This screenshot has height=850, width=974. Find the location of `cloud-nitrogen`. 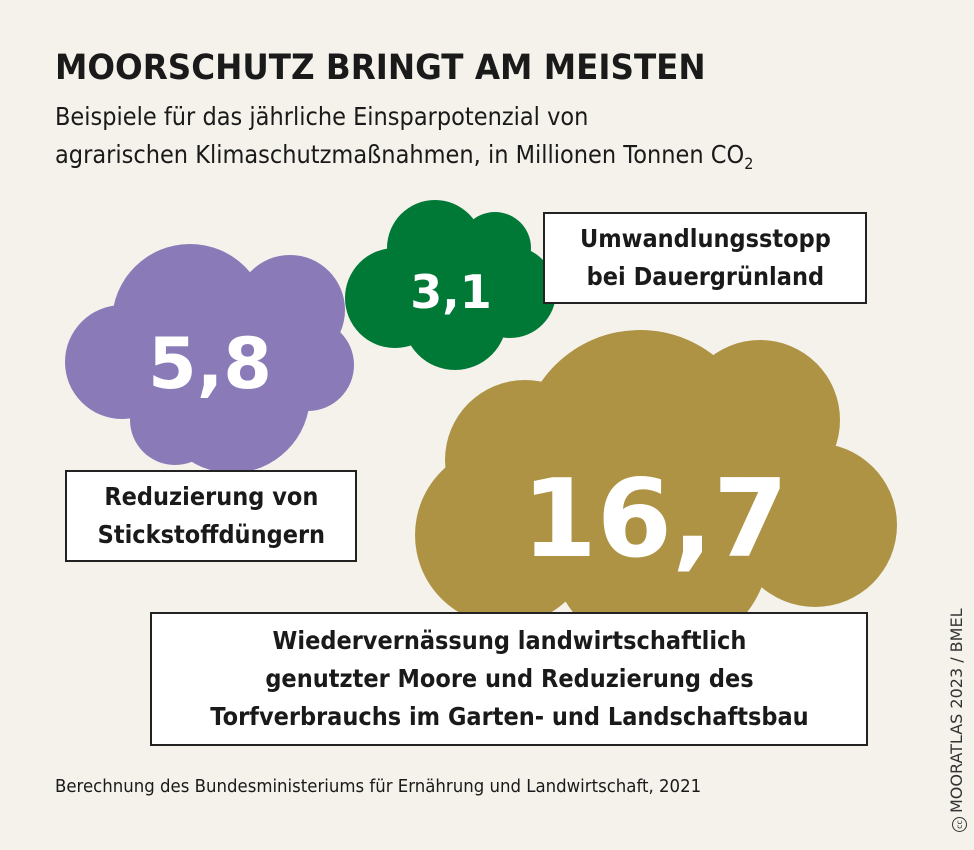

cloud-nitrogen is located at coordinates (209, 358).